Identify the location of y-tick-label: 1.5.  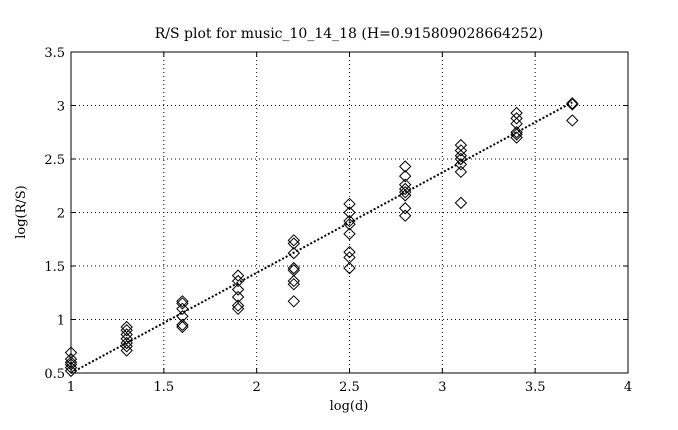
(54, 267).